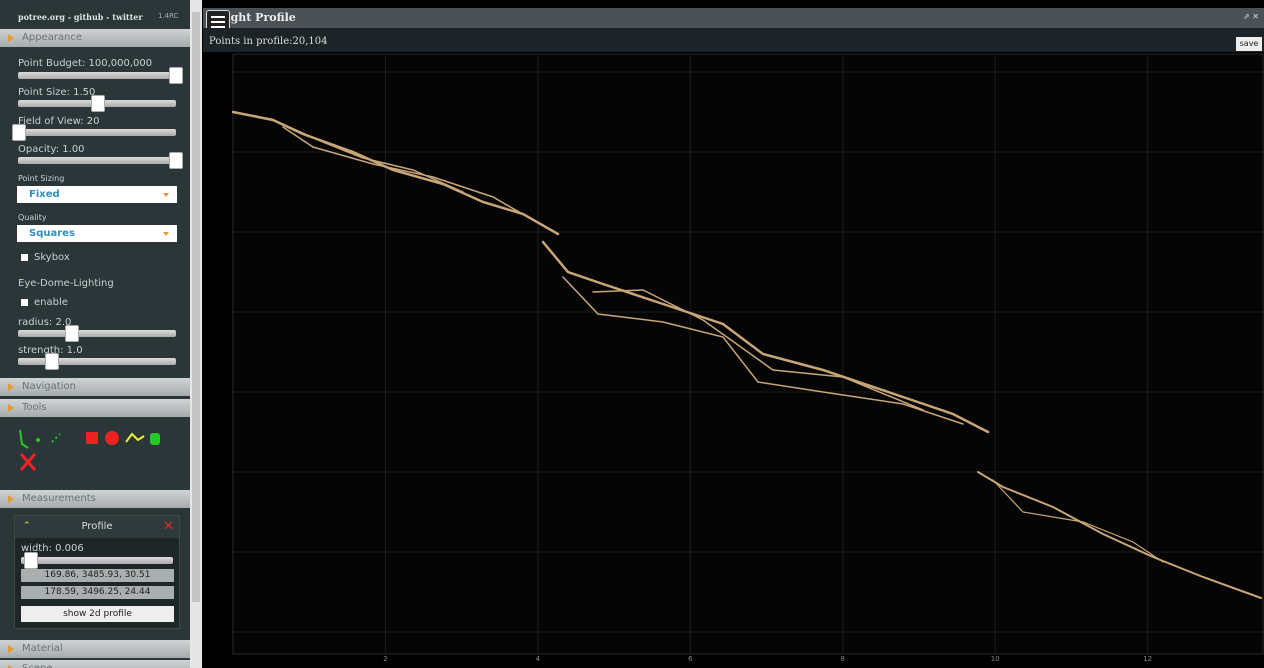 This screenshot has height=668, width=1264. What do you see at coordinates (38, 440) in the screenshot?
I see `tool-point` at bounding box center [38, 440].